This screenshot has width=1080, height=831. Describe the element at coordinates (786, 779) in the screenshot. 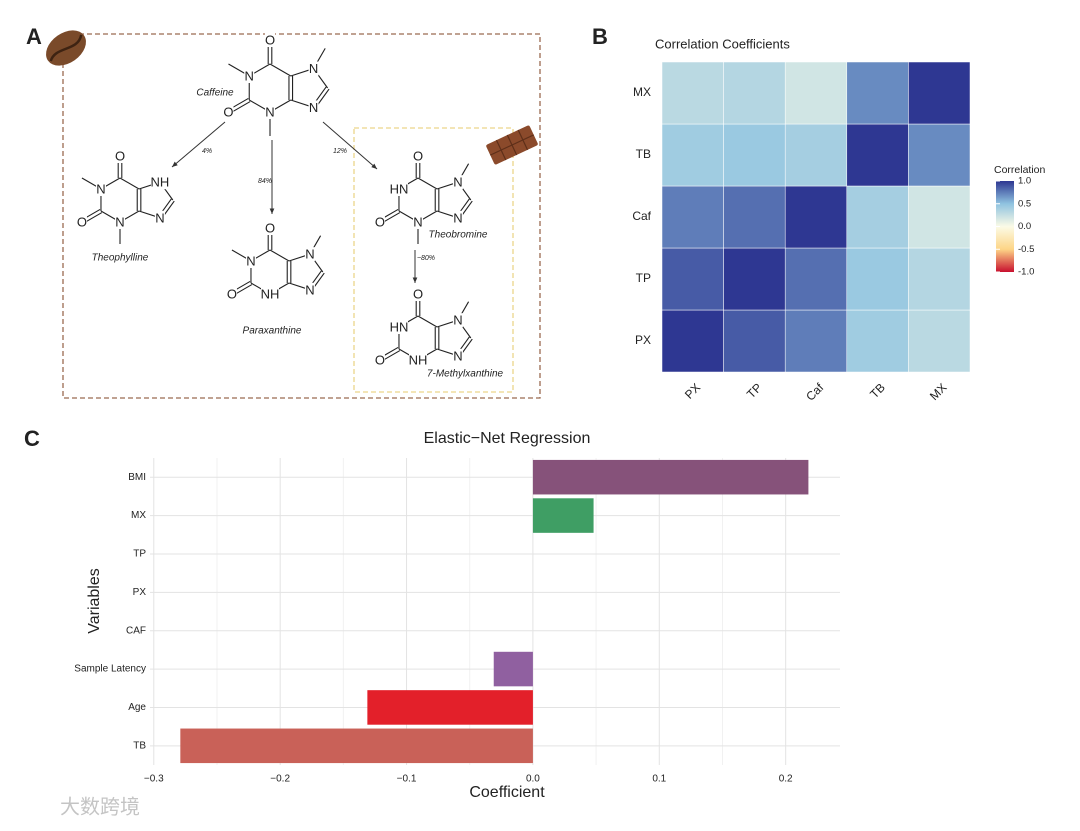

I see `x-tick-label: 0.2` at that location.